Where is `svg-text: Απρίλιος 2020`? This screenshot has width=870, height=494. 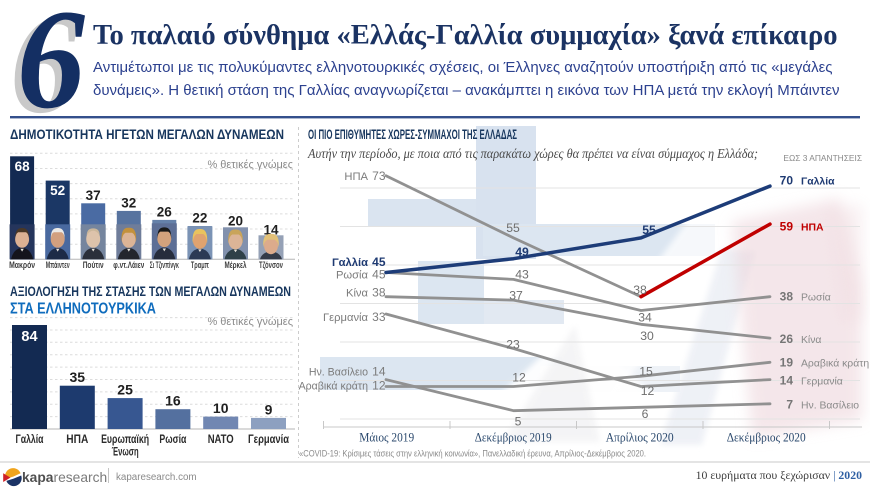
svg-text: Απρίλιος 2020 is located at coordinates (640, 438).